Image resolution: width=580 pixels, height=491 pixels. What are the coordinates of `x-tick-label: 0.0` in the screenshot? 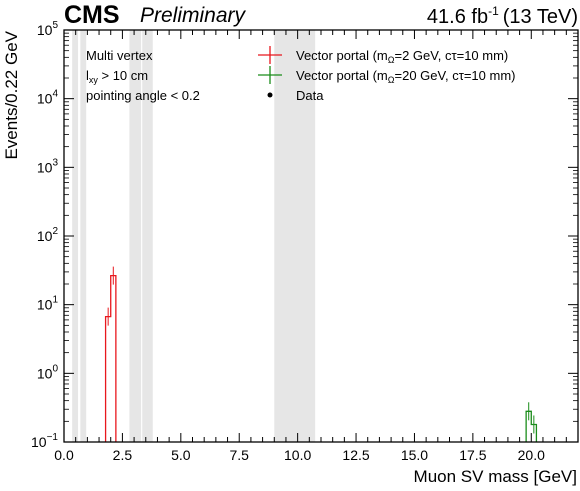 It's located at (64, 455).